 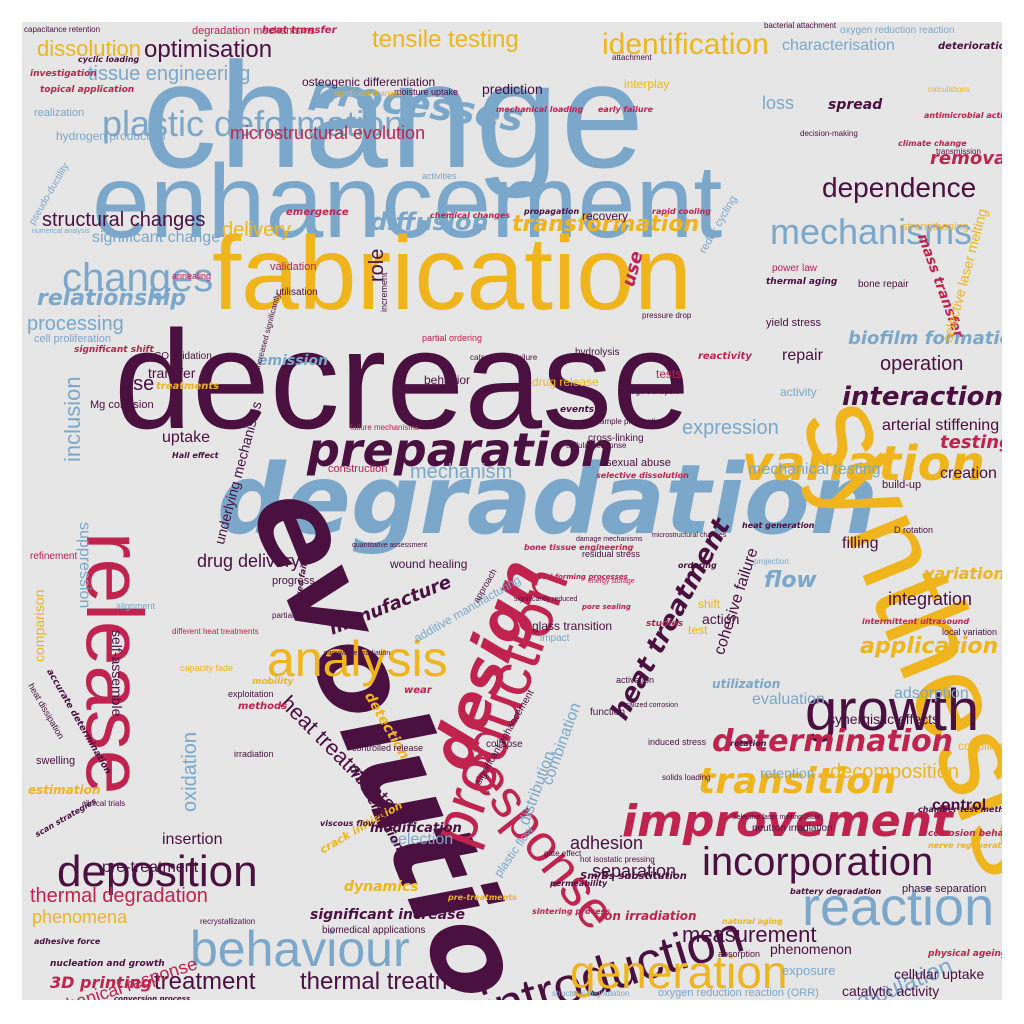 I want to click on word: residual stress, so click(x=611, y=554).